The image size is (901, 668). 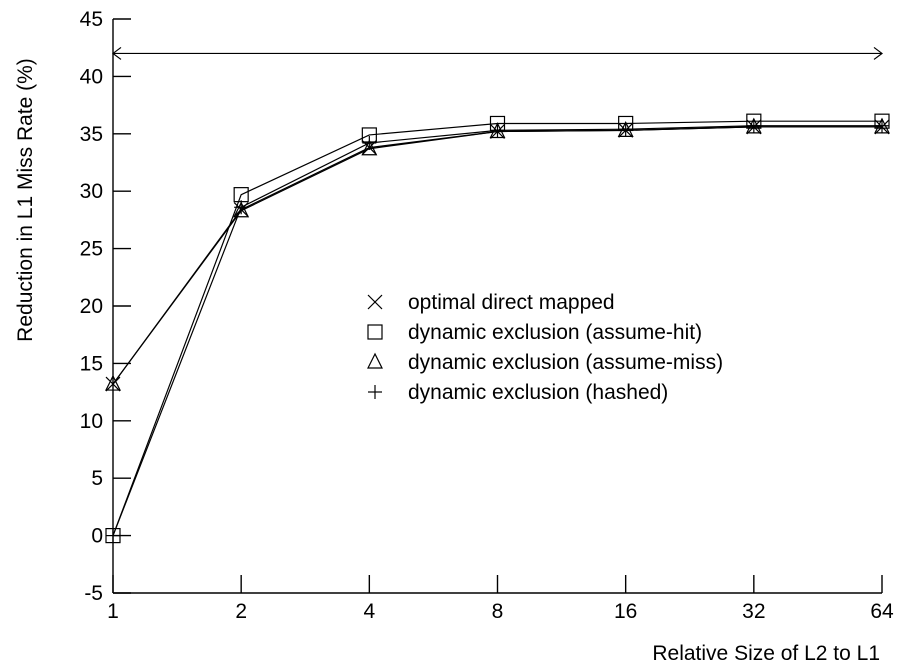 What do you see at coordinates (498, 611) in the screenshot?
I see `x-tick-label: 8` at bounding box center [498, 611].